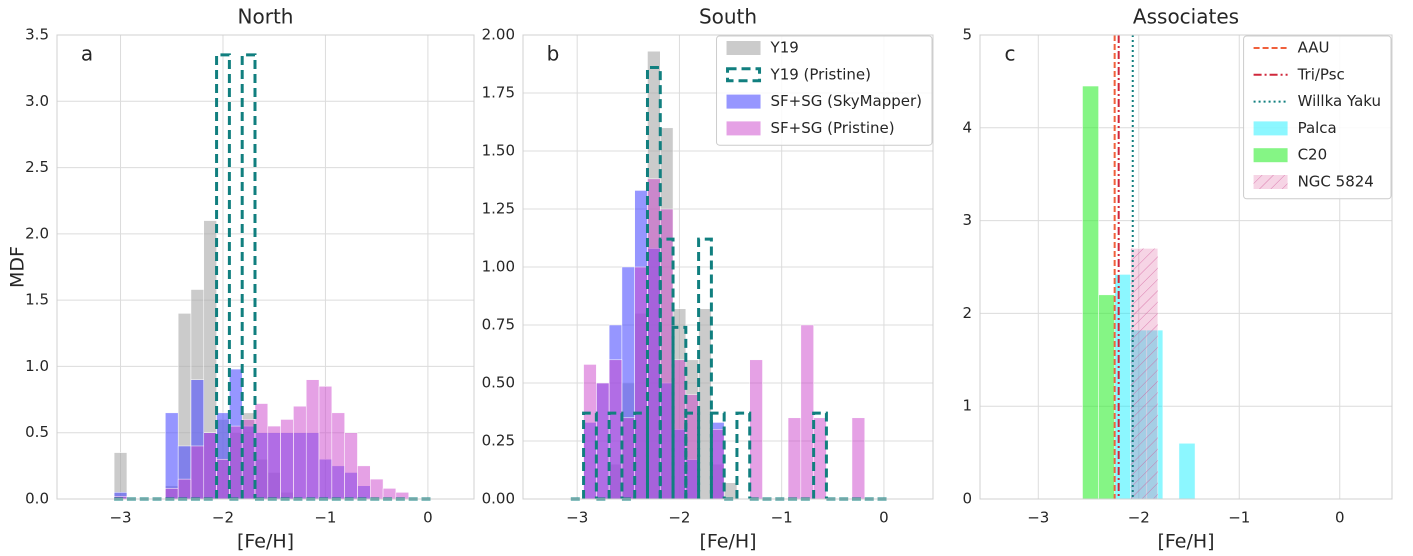 This screenshot has height=556, width=1413. What do you see at coordinates (1270, 182) in the screenshot?
I see `legend-hatch` at bounding box center [1270, 182].